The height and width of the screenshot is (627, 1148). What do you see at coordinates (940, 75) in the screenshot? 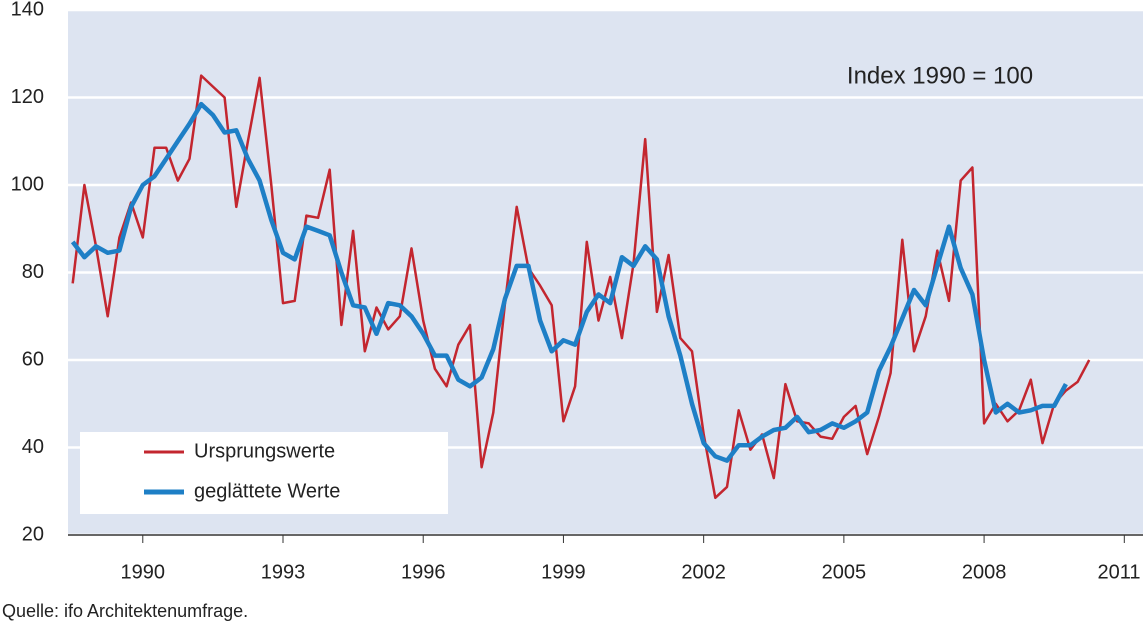
I see `annotation: Index 1990 = 100` at bounding box center [940, 75].